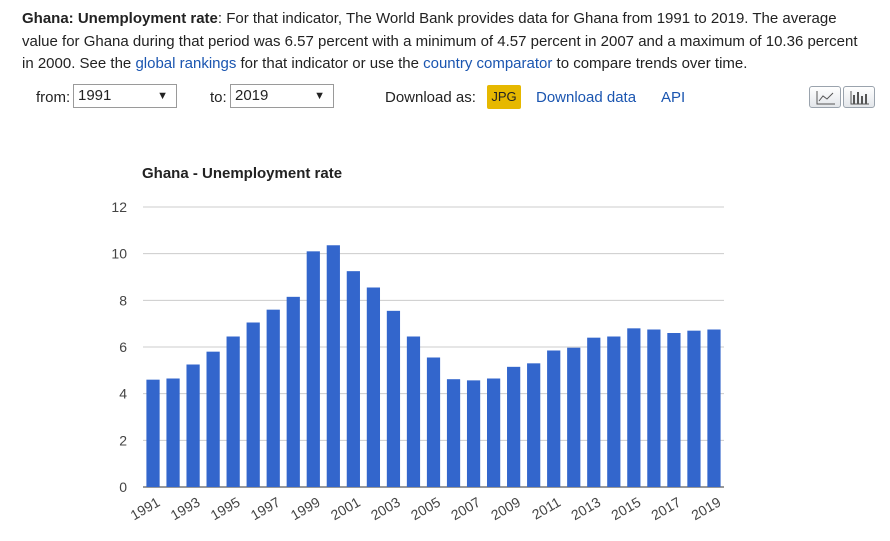  Describe the element at coordinates (193, 425) in the screenshot. I see `bar-1993` at that location.